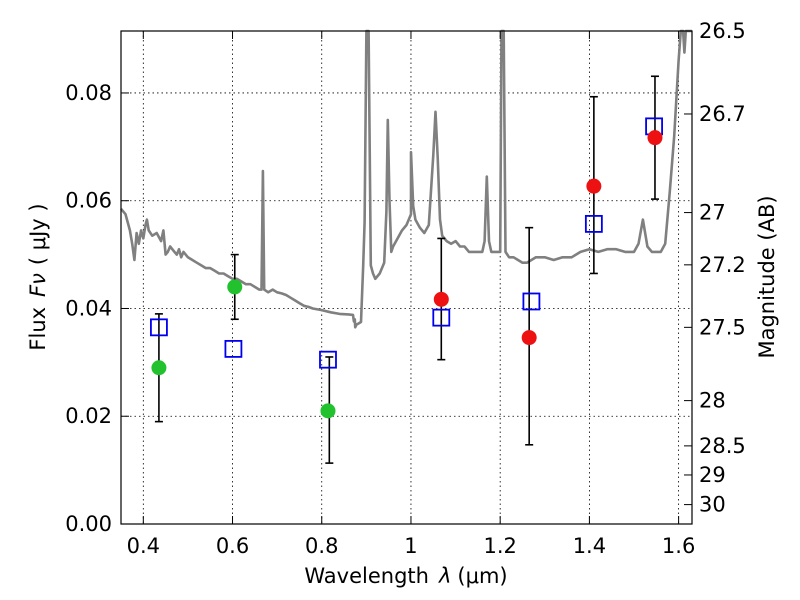 The width and height of the screenshot is (800, 600). I want to click on y2-tick-label: 26.7, so click(722, 114).